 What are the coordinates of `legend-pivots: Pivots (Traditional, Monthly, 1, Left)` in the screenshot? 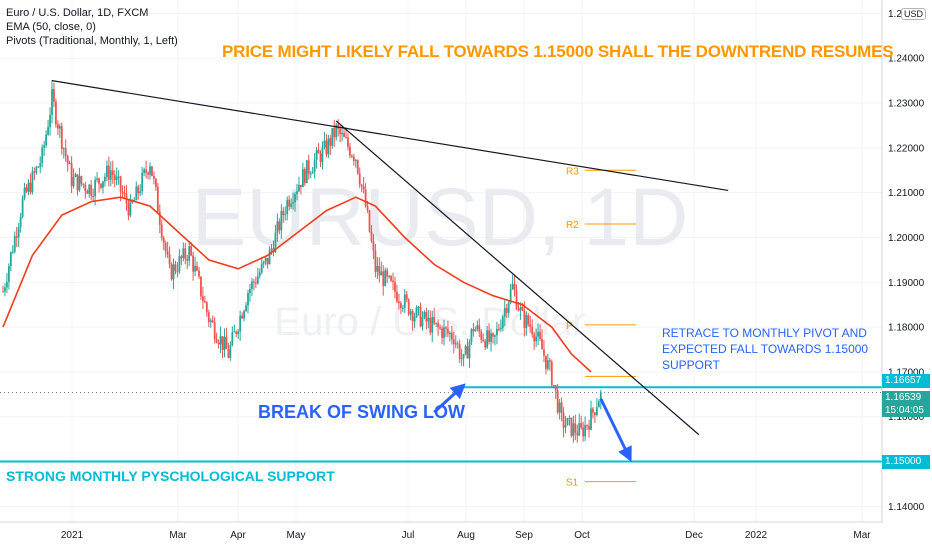 It's located at (92, 41).